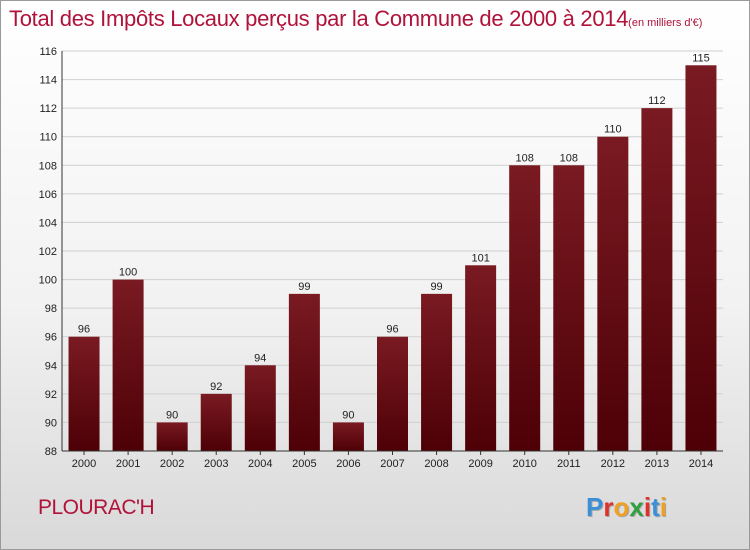 This screenshot has height=550, width=750. Describe the element at coordinates (665, 23) in the screenshot. I see `chart-unit-label: (en milliers d'€)` at that location.